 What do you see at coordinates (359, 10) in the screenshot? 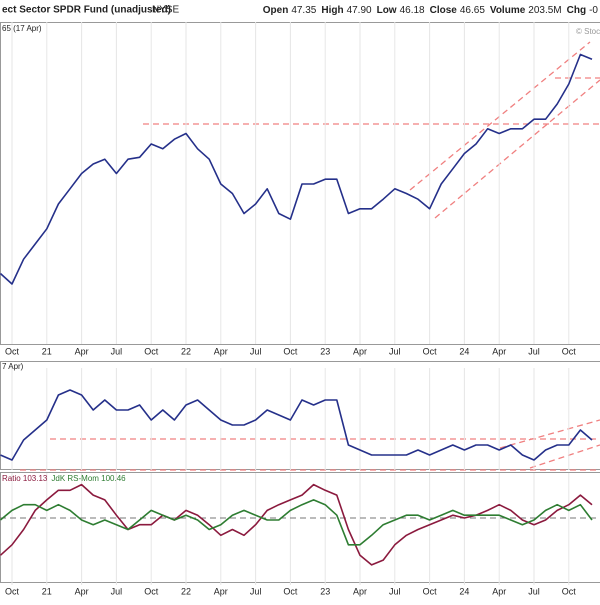
I see `stat-value: 47.90` at bounding box center [359, 10].